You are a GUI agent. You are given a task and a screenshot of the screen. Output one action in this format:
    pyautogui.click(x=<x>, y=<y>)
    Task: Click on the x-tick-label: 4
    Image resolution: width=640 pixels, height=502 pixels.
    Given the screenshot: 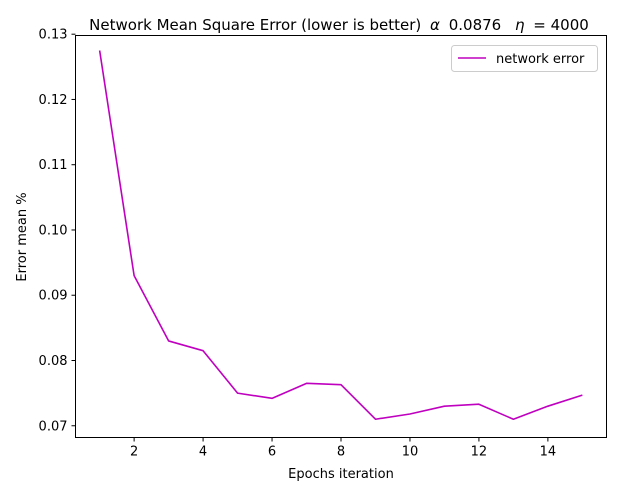 What is the action you would take?
    pyautogui.click(x=203, y=452)
    